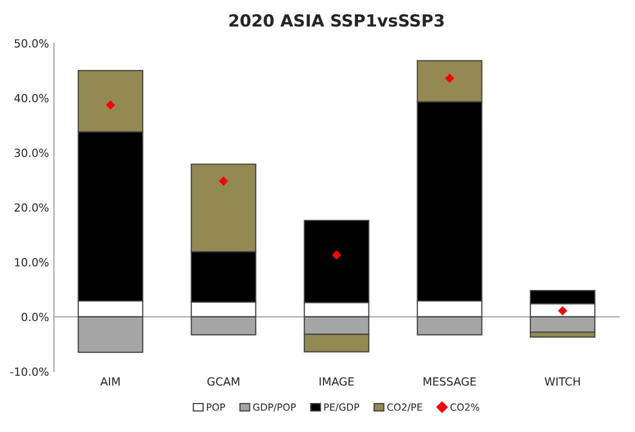  I want to click on x-tick-label: IMAGE, so click(337, 381).